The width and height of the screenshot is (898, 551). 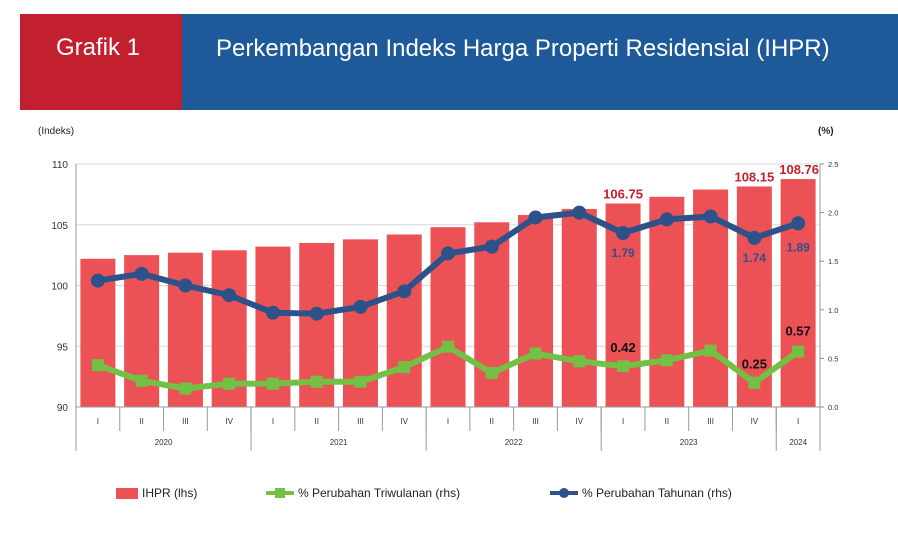 What do you see at coordinates (379, 493) in the screenshot?
I see `legend-label-triwulanan: % Perubahan Triwulanan (rhs)` at bounding box center [379, 493].